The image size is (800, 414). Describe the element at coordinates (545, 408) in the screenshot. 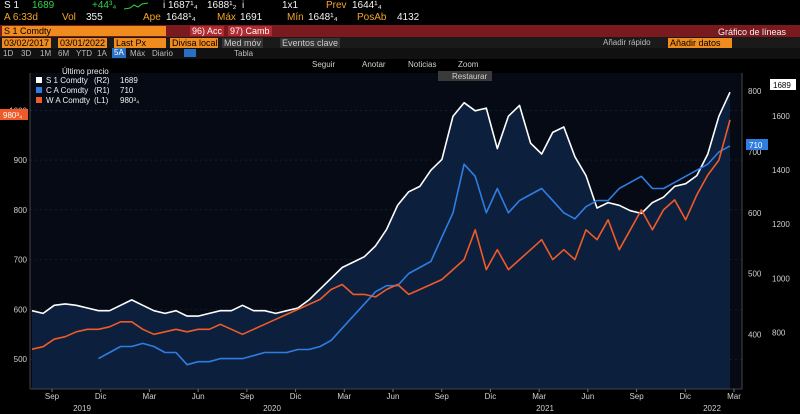

I see `year-label: 2021` at that location.